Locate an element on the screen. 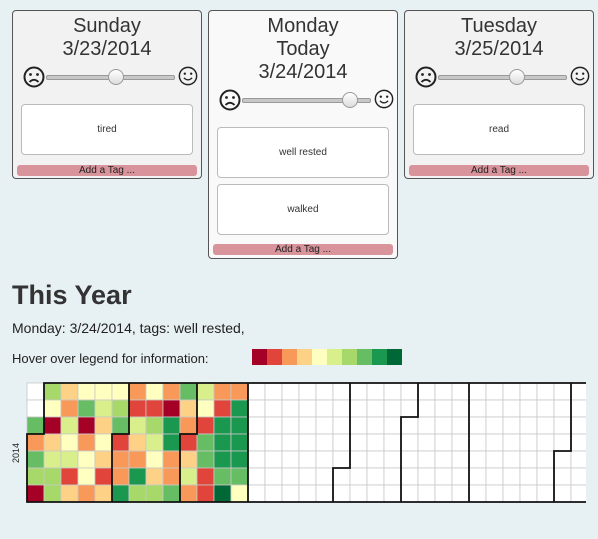 Image resolution: width=598 pixels, height=539 pixels. mood-slider-track is located at coordinates (502, 77).